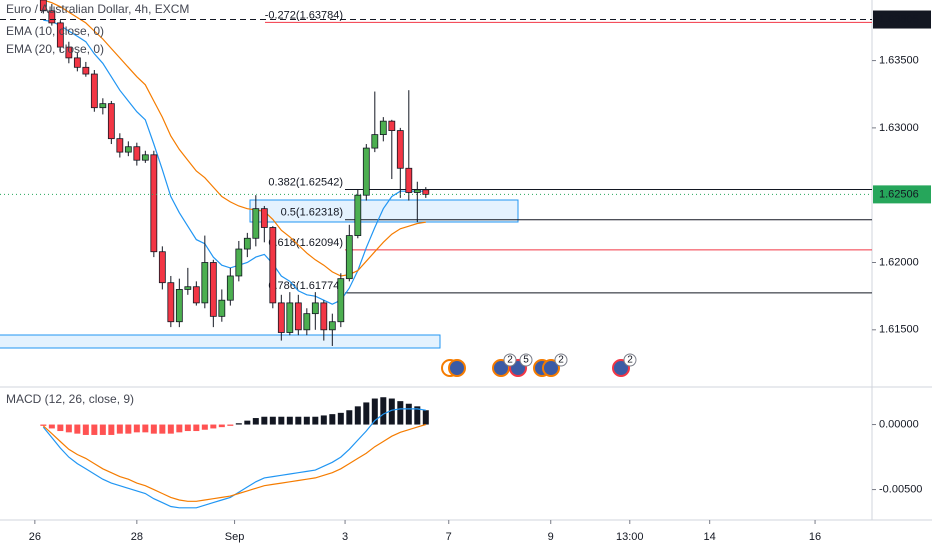 This screenshot has width=932, height=550. What do you see at coordinates (539, 365) in the screenshot?
I see `event-icons: 2 5 2 2` at bounding box center [539, 365].